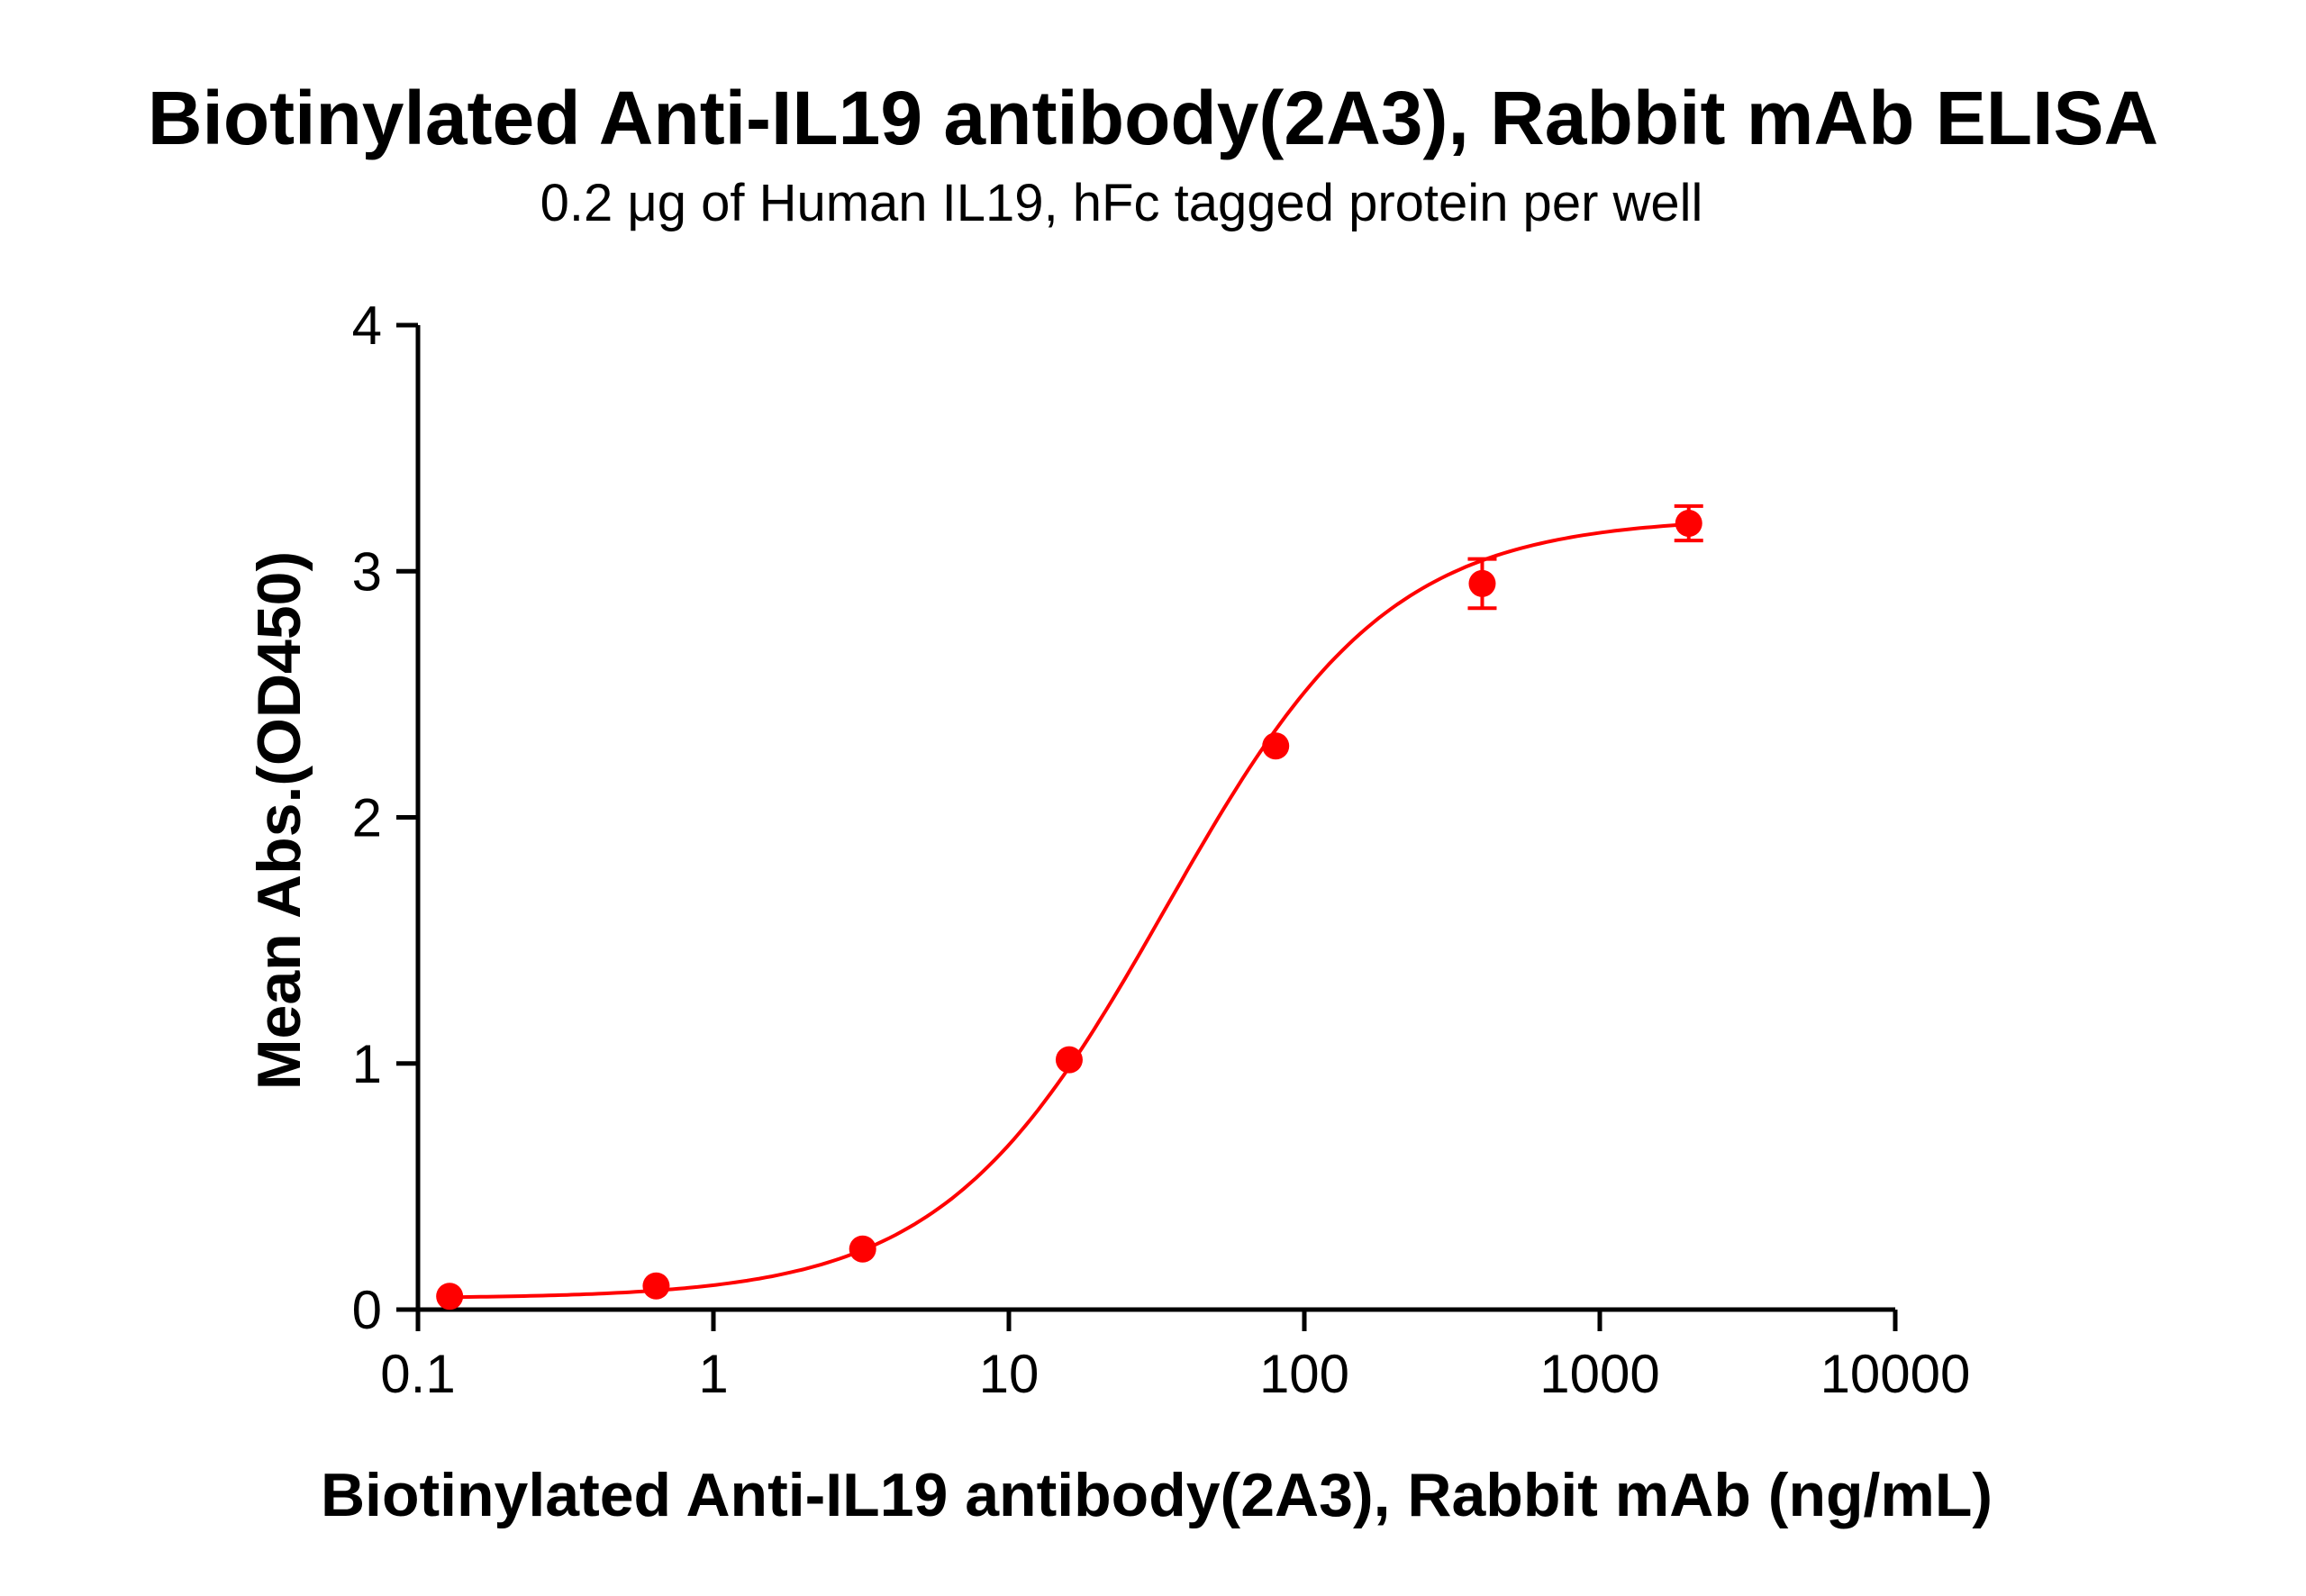 Image resolution: width=2306 pixels, height=1596 pixels. What do you see at coordinates (1009, 1374) in the screenshot?
I see `x-tick-label: 10` at bounding box center [1009, 1374].